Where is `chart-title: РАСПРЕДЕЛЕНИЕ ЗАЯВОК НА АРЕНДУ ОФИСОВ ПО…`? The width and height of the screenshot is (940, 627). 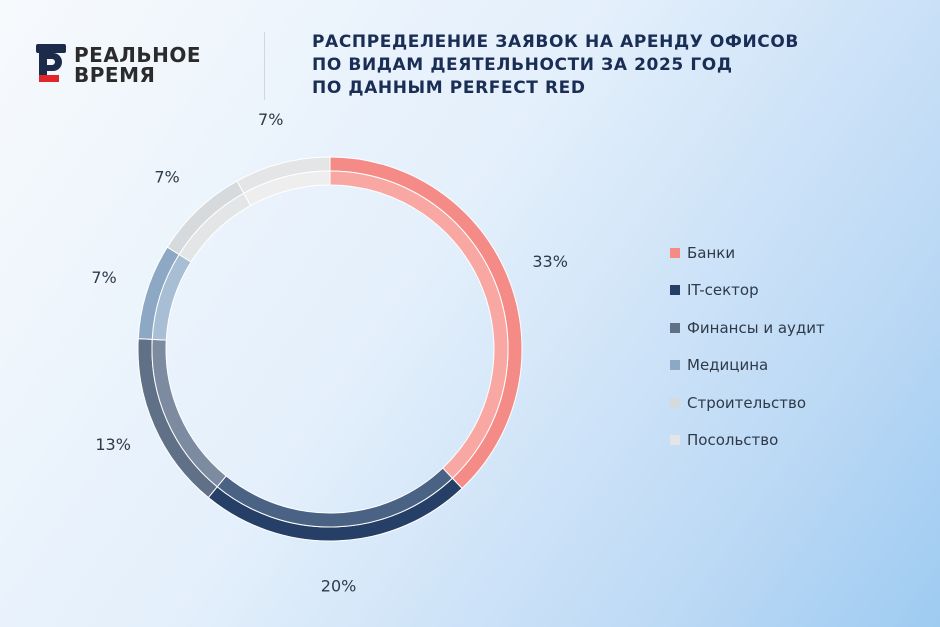 chart-title: РАСПРЕДЕЛЕНИЕ ЗАЯВОК НА АРЕНДУ ОФИСОВ ПО… is located at coordinates (612, 65).